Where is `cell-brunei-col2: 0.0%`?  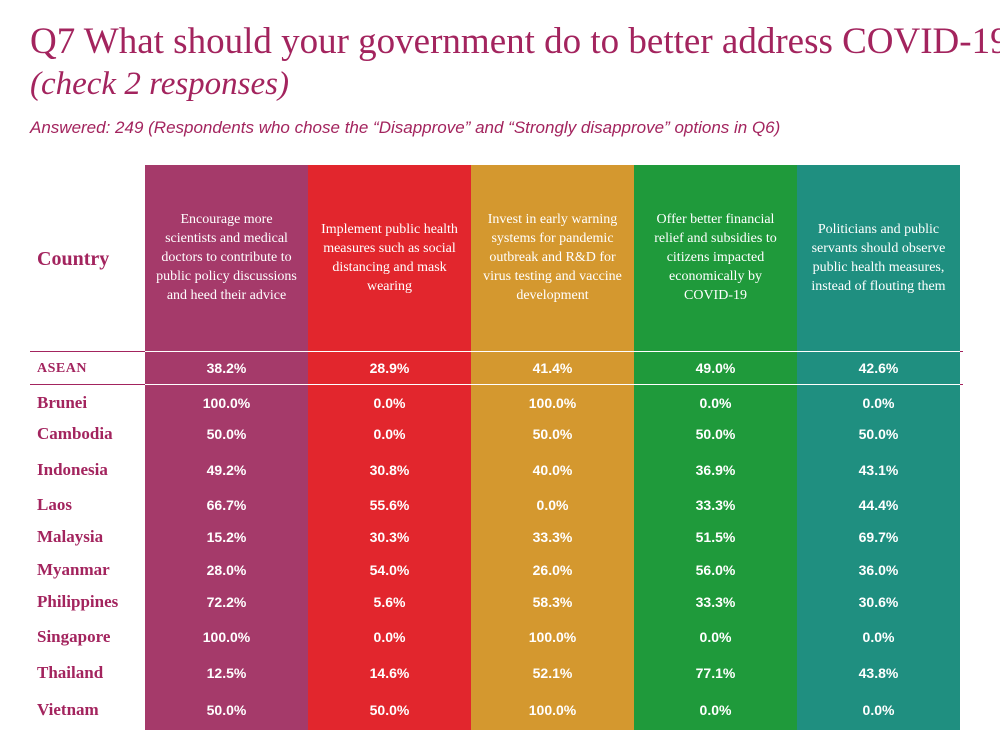
cell-brunei-col2: 0.0% is located at coordinates (389, 403).